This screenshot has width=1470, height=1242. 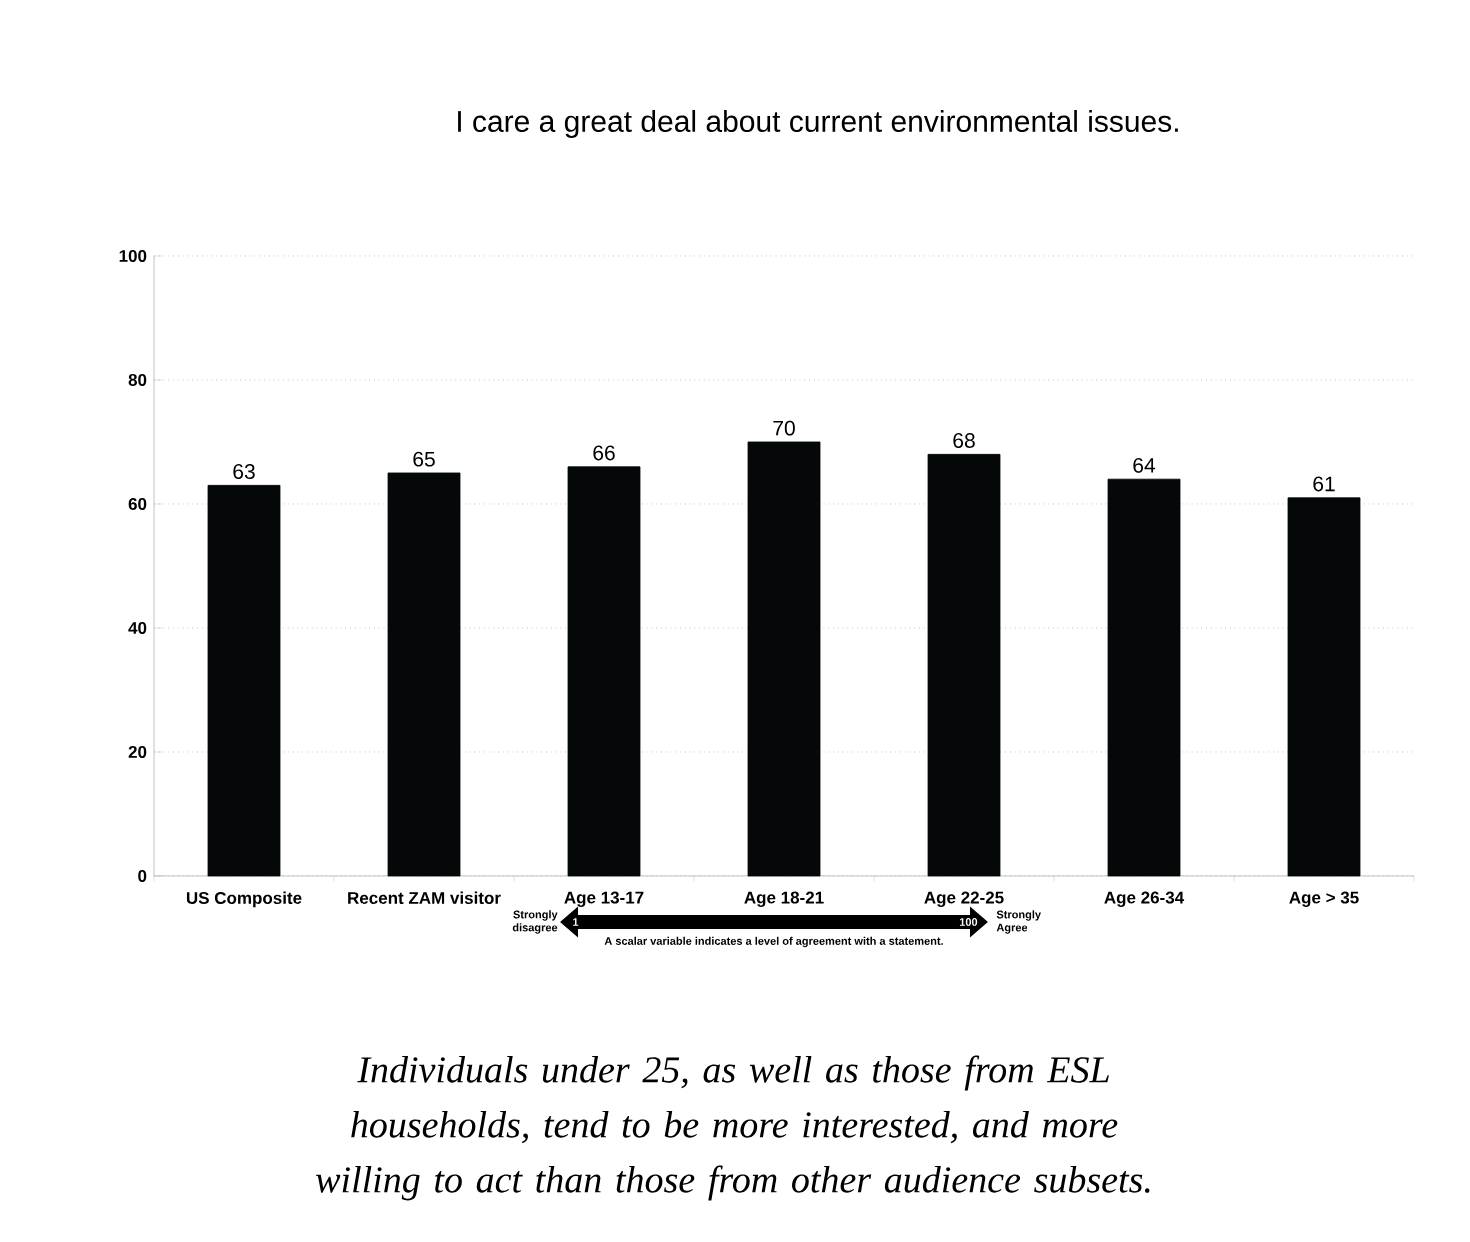 I want to click on x-tick-label: Recent ZAM visitor, so click(x=424, y=897).